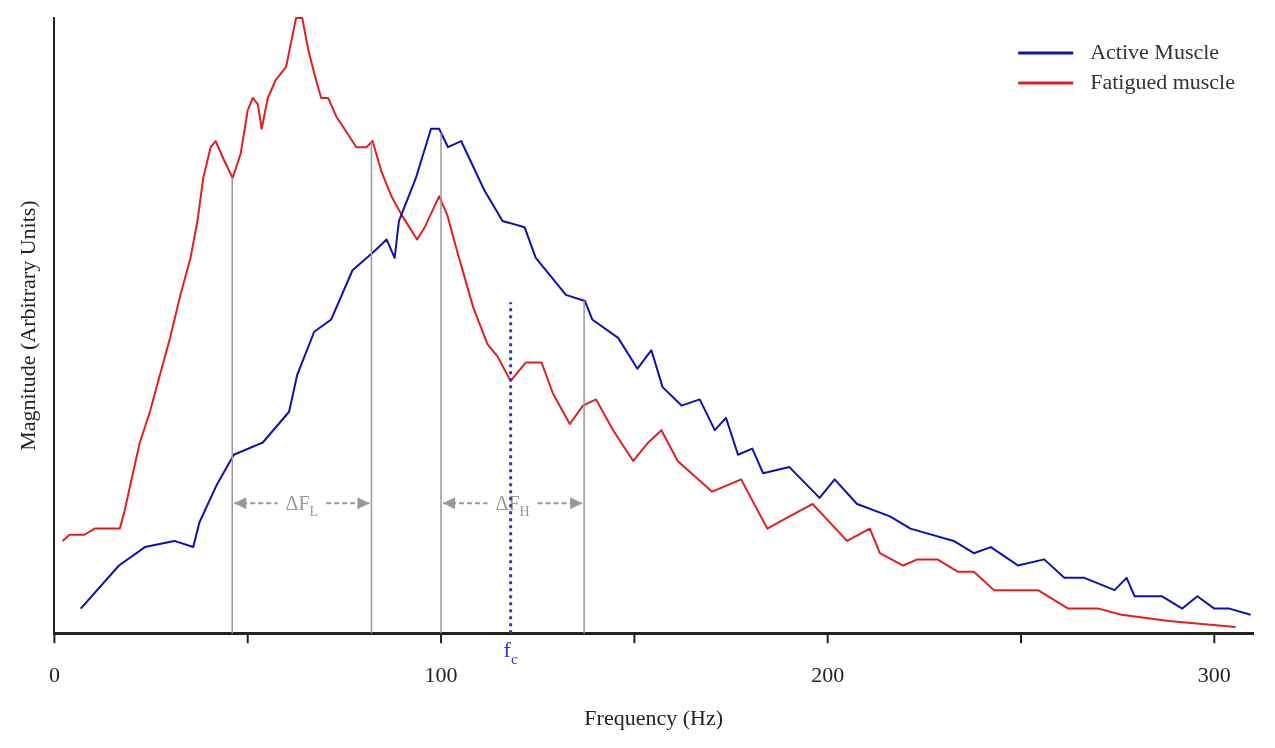 The image size is (1275, 748). Describe the element at coordinates (27, 325) in the screenshot. I see `y-axis-title: Magnitude (Arbitrary Units)` at that location.